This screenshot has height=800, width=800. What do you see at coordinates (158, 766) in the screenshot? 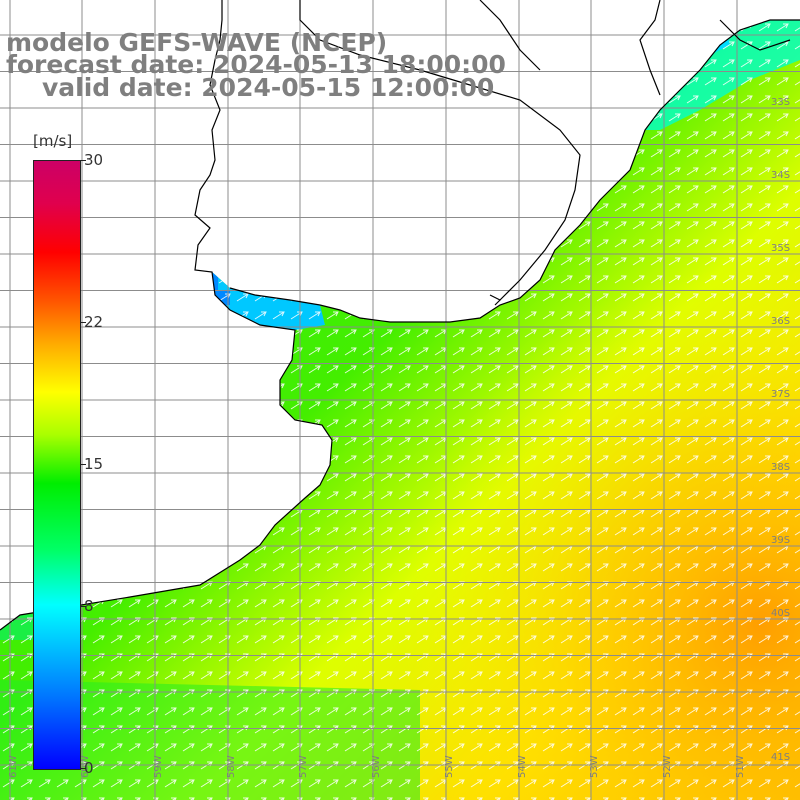
I see `longitude-label: 59W` at bounding box center [158, 766].